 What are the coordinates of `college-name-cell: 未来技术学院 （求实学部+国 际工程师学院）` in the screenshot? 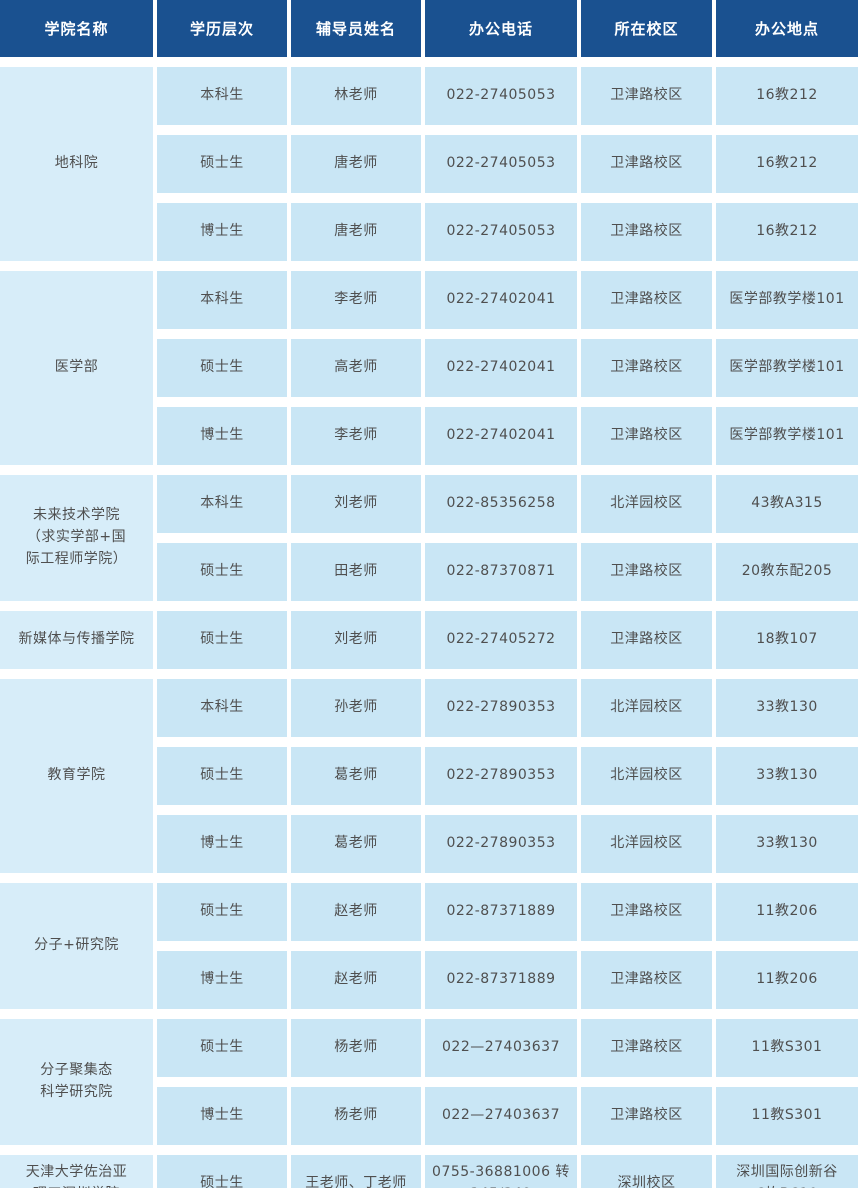 It's located at (76, 538).